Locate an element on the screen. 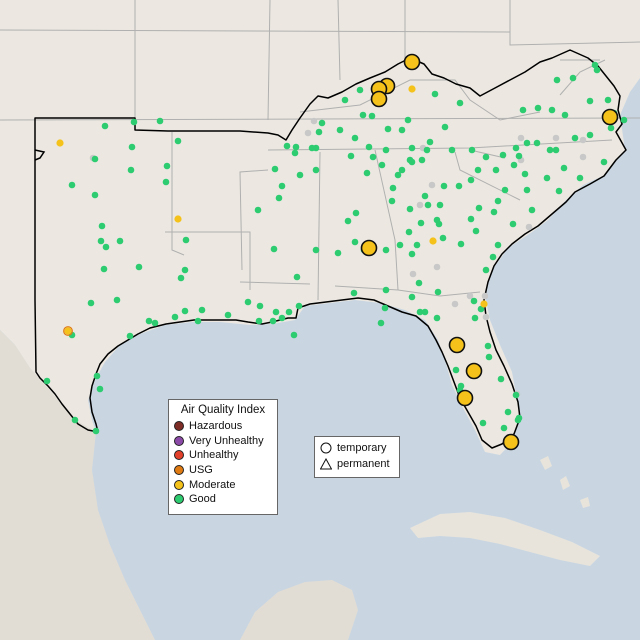 The width and height of the screenshot is (640, 640). bahamas-land is located at coordinates (565, 482).